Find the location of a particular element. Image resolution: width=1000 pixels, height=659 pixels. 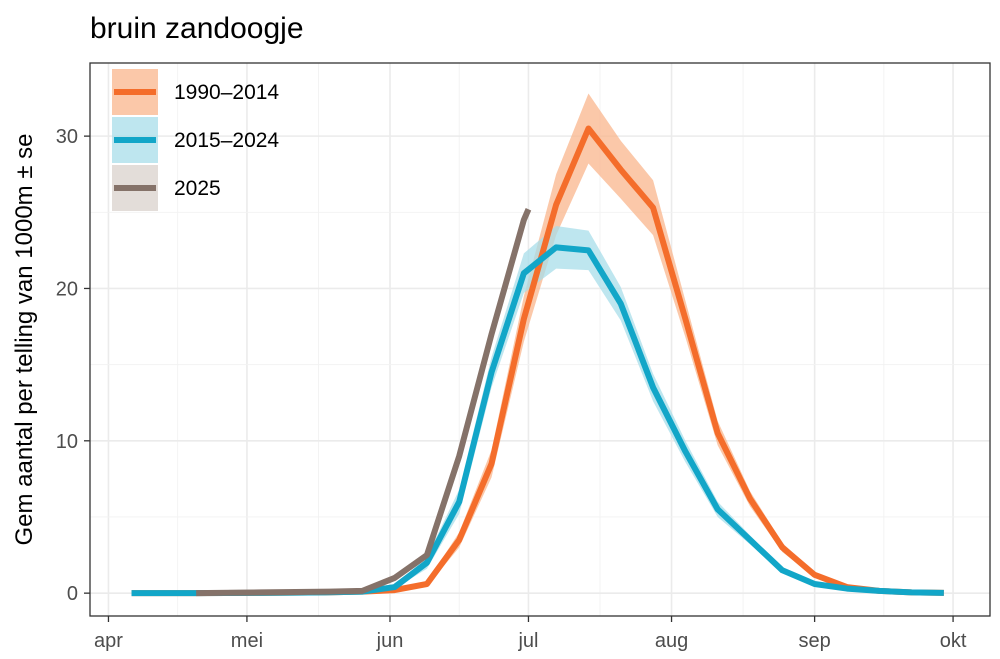

legend: 1990–2014 2015–2024 2025 is located at coordinates (195, 140).